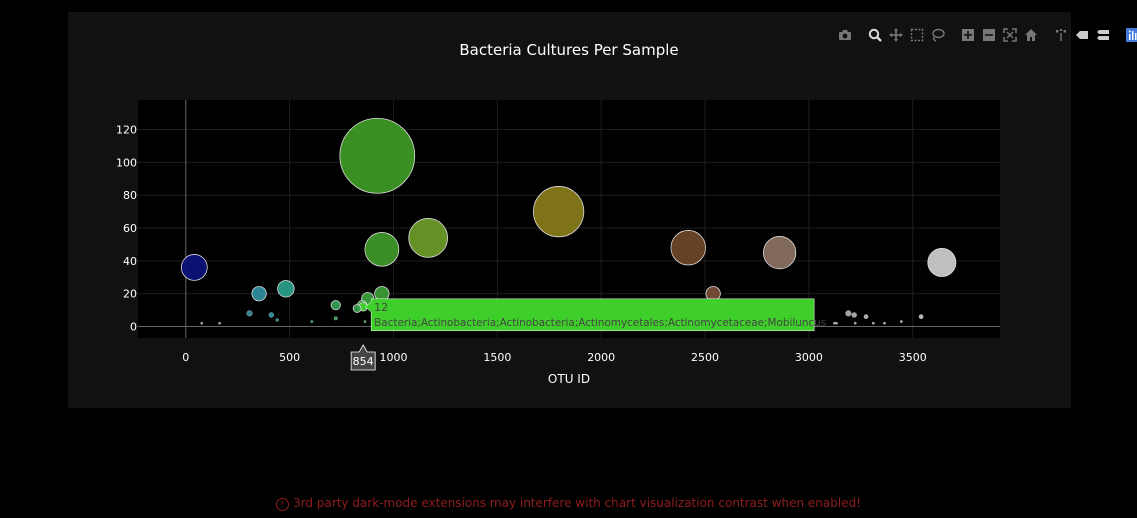 The height and width of the screenshot is (518, 1137). I want to click on y-tick-label: 0, so click(133, 327).